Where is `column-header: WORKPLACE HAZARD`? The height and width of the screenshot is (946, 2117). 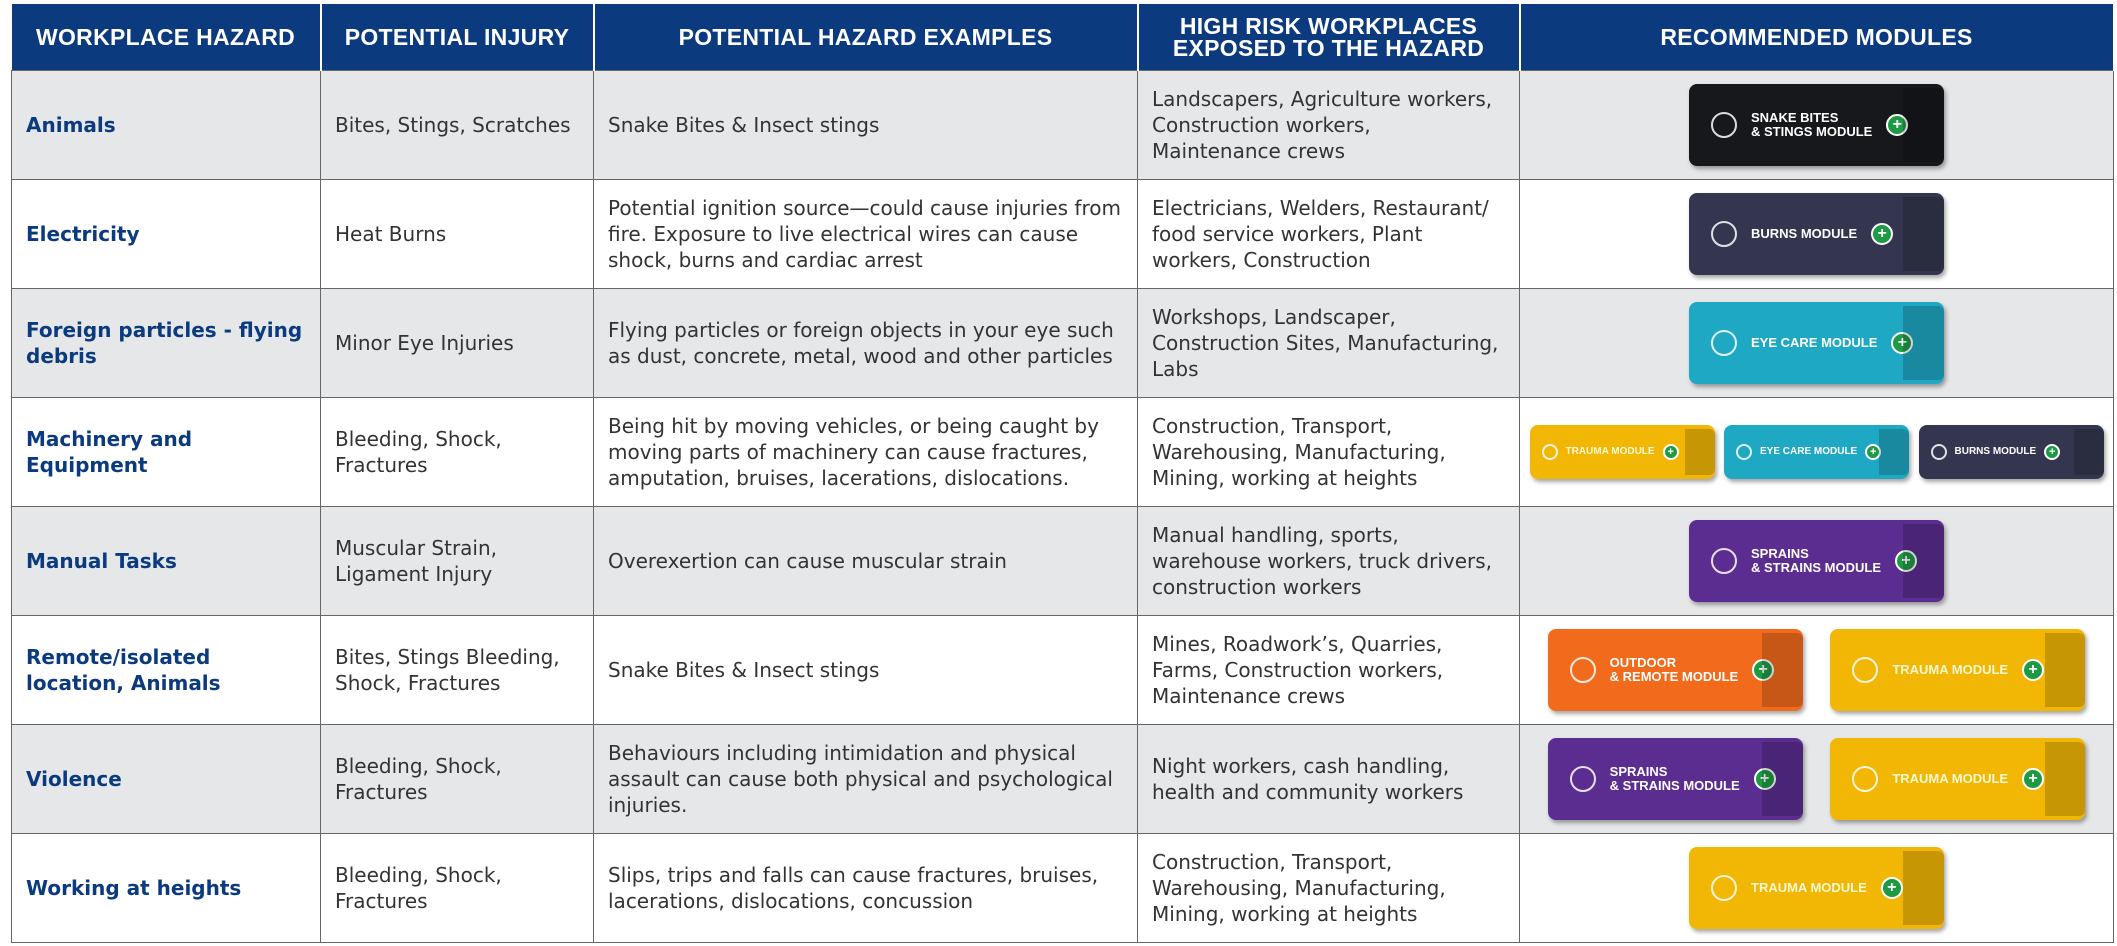 column-header: WORKPLACE HAZARD is located at coordinates (166, 37).